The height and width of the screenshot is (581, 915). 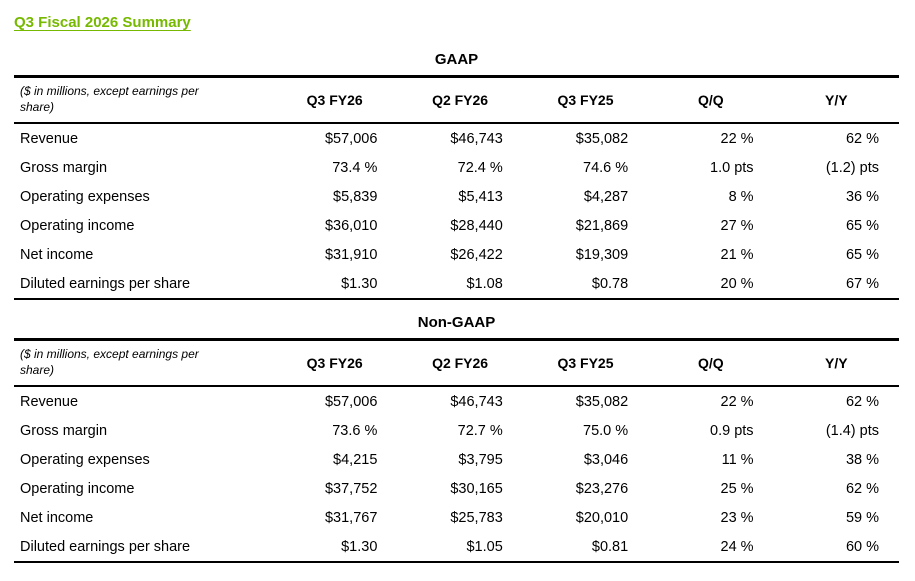 What do you see at coordinates (476, 517) in the screenshot?
I see `table-cell: $25,783` at bounding box center [476, 517].